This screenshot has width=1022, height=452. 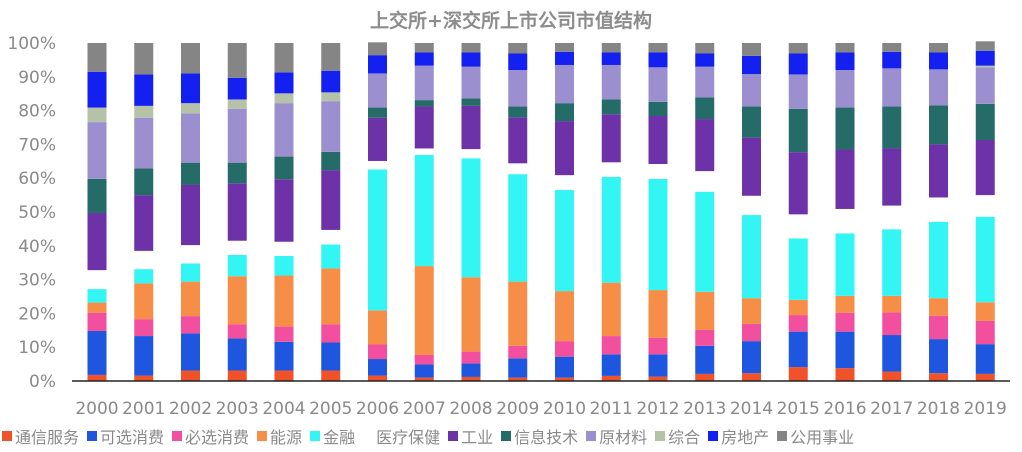 What do you see at coordinates (144, 223) in the screenshot?
I see `bar-segment-工业-2001` at bounding box center [144, 223].